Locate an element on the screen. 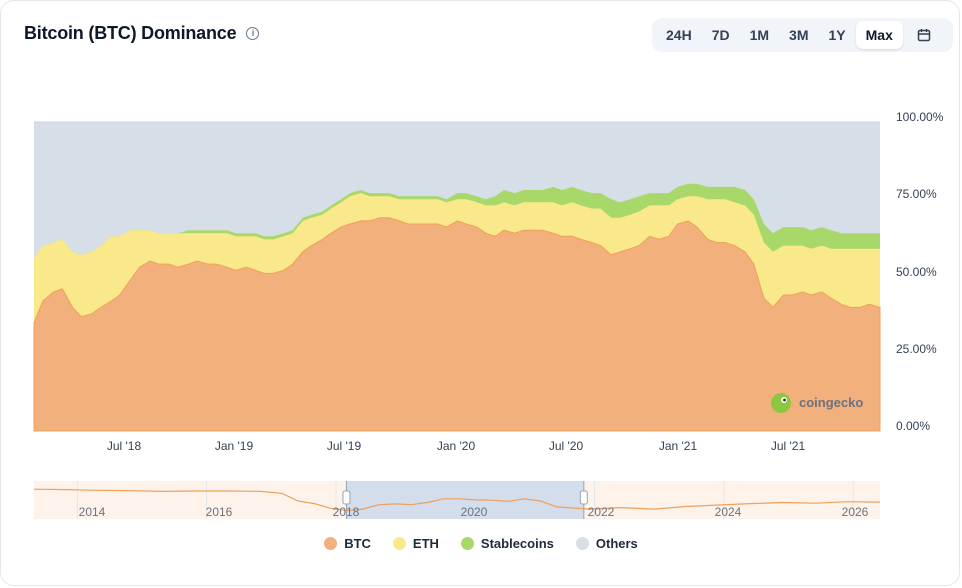 The image size is (962, 588). tab-1m: 1M is located at coordinates (759, 35).